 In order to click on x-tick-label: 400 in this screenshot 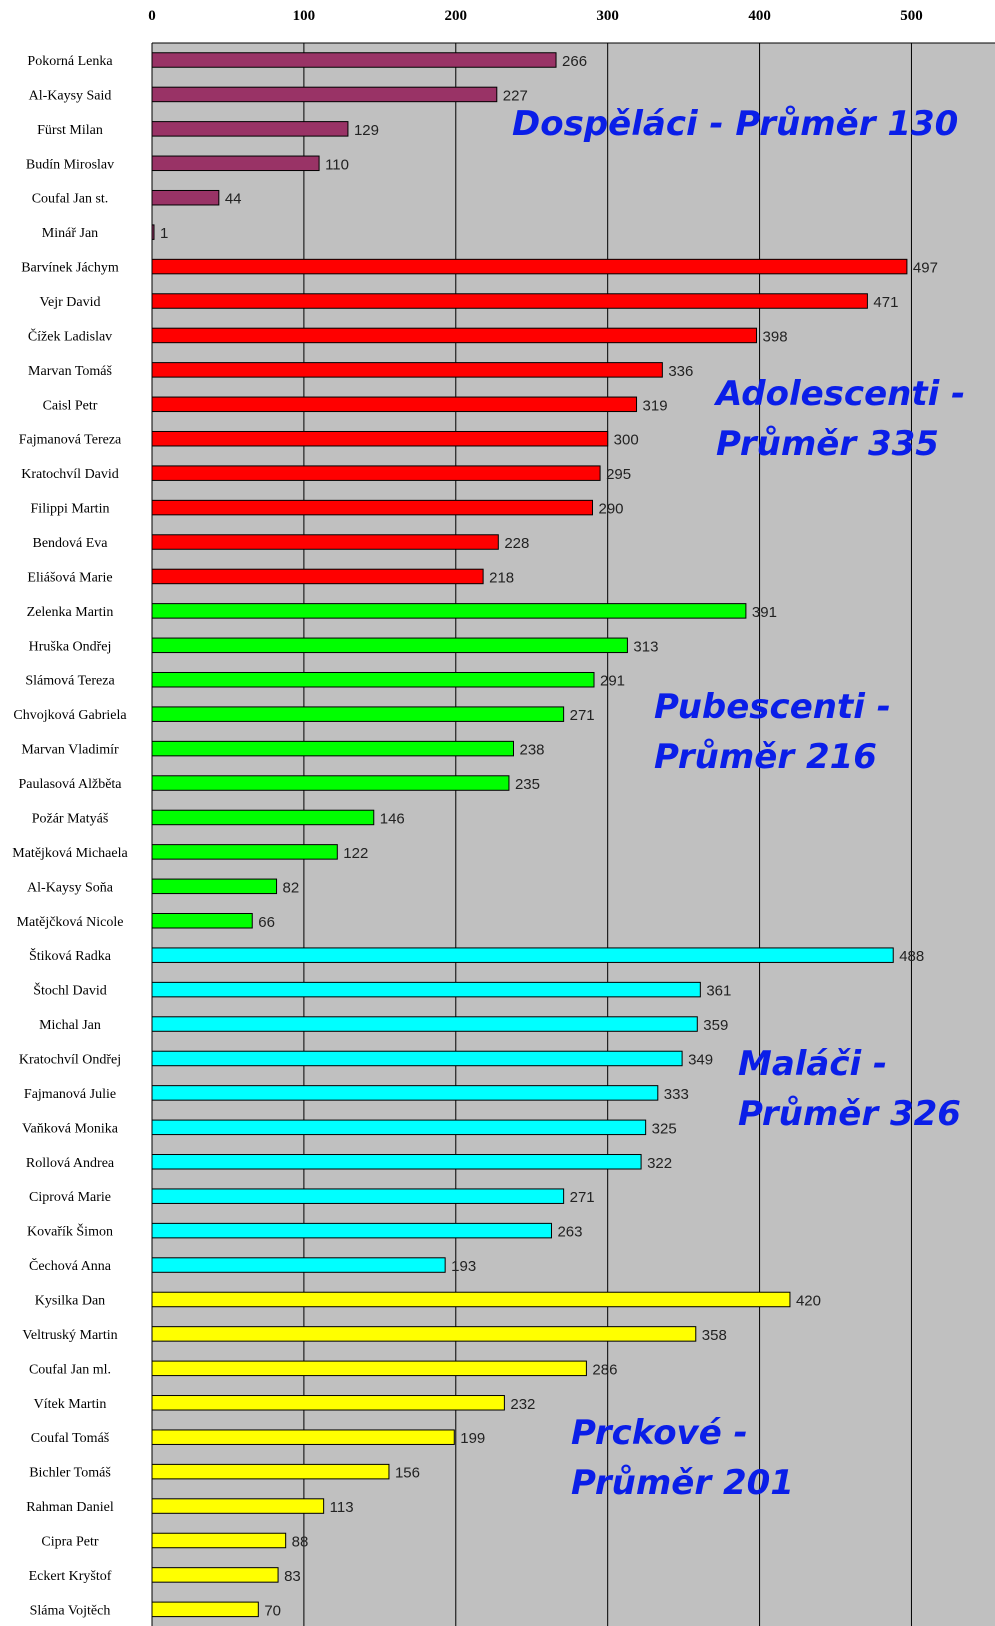, I will do `click(759, 16)`.